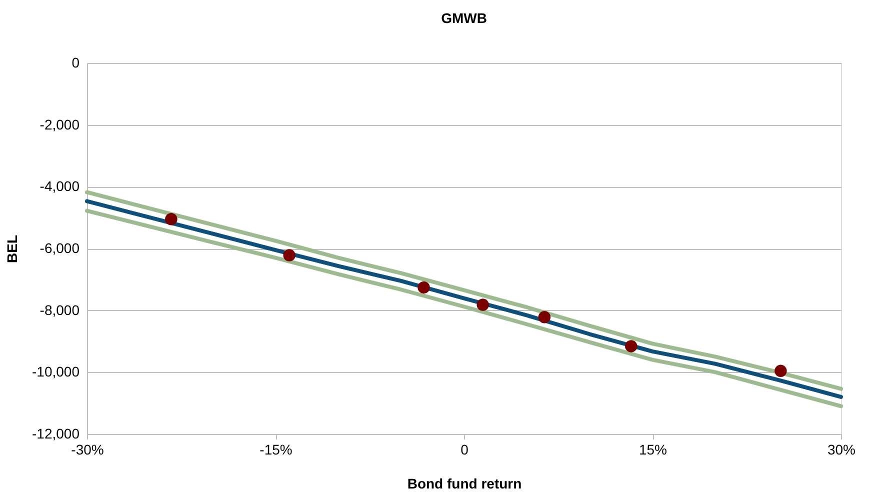  Describe the element at coordinates (653, 450) in the screenshot. I see `x-tick-label: 15%` at that location.